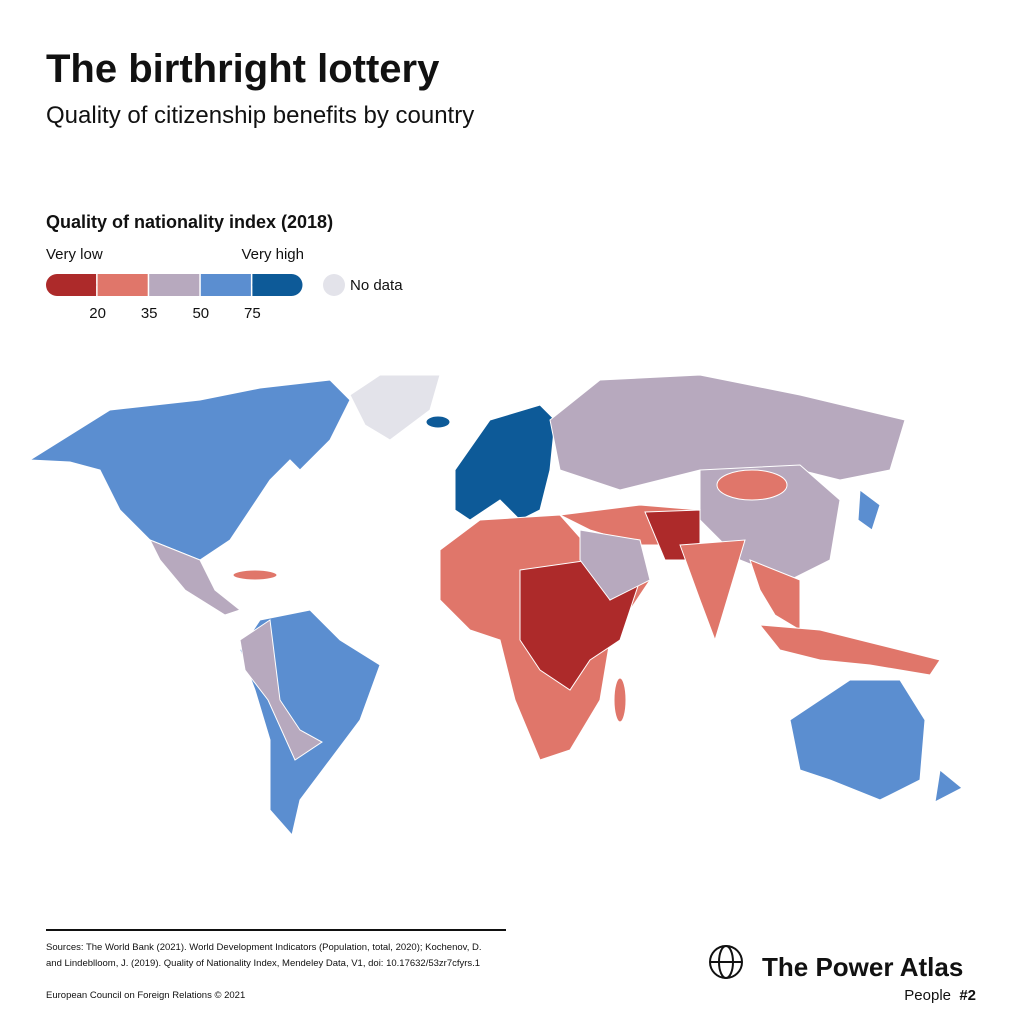  What do you see at coordinates (927, 995) in the screenshot?
I see `series: People` at bounding box center [927, 995].